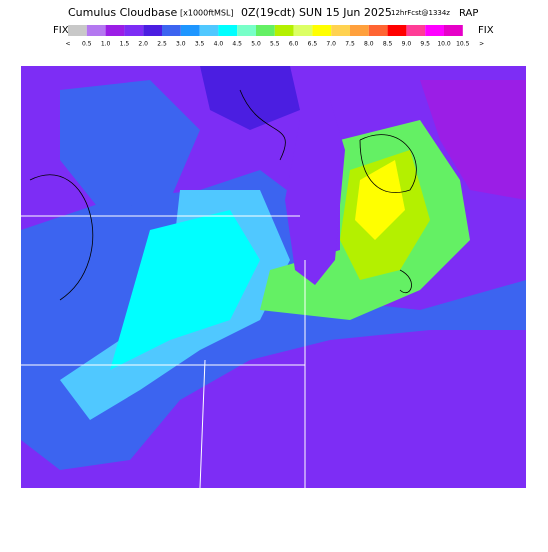 The height and width of the screenshot is (552, 548). What do you see at coordinates (67, 44) in the screenshot?
I see `legend-label: <` at bounding box center [67, 44].